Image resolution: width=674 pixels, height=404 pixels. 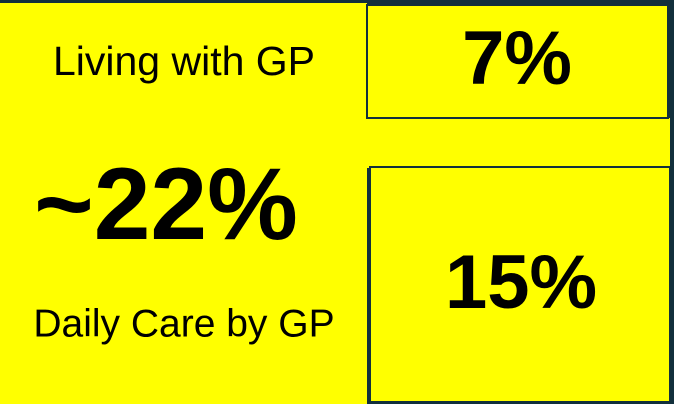 What do you see at coordinates (184, 61) in the screenshot?
I see `living-label: Living with GP` at bounding box center [184, 61].